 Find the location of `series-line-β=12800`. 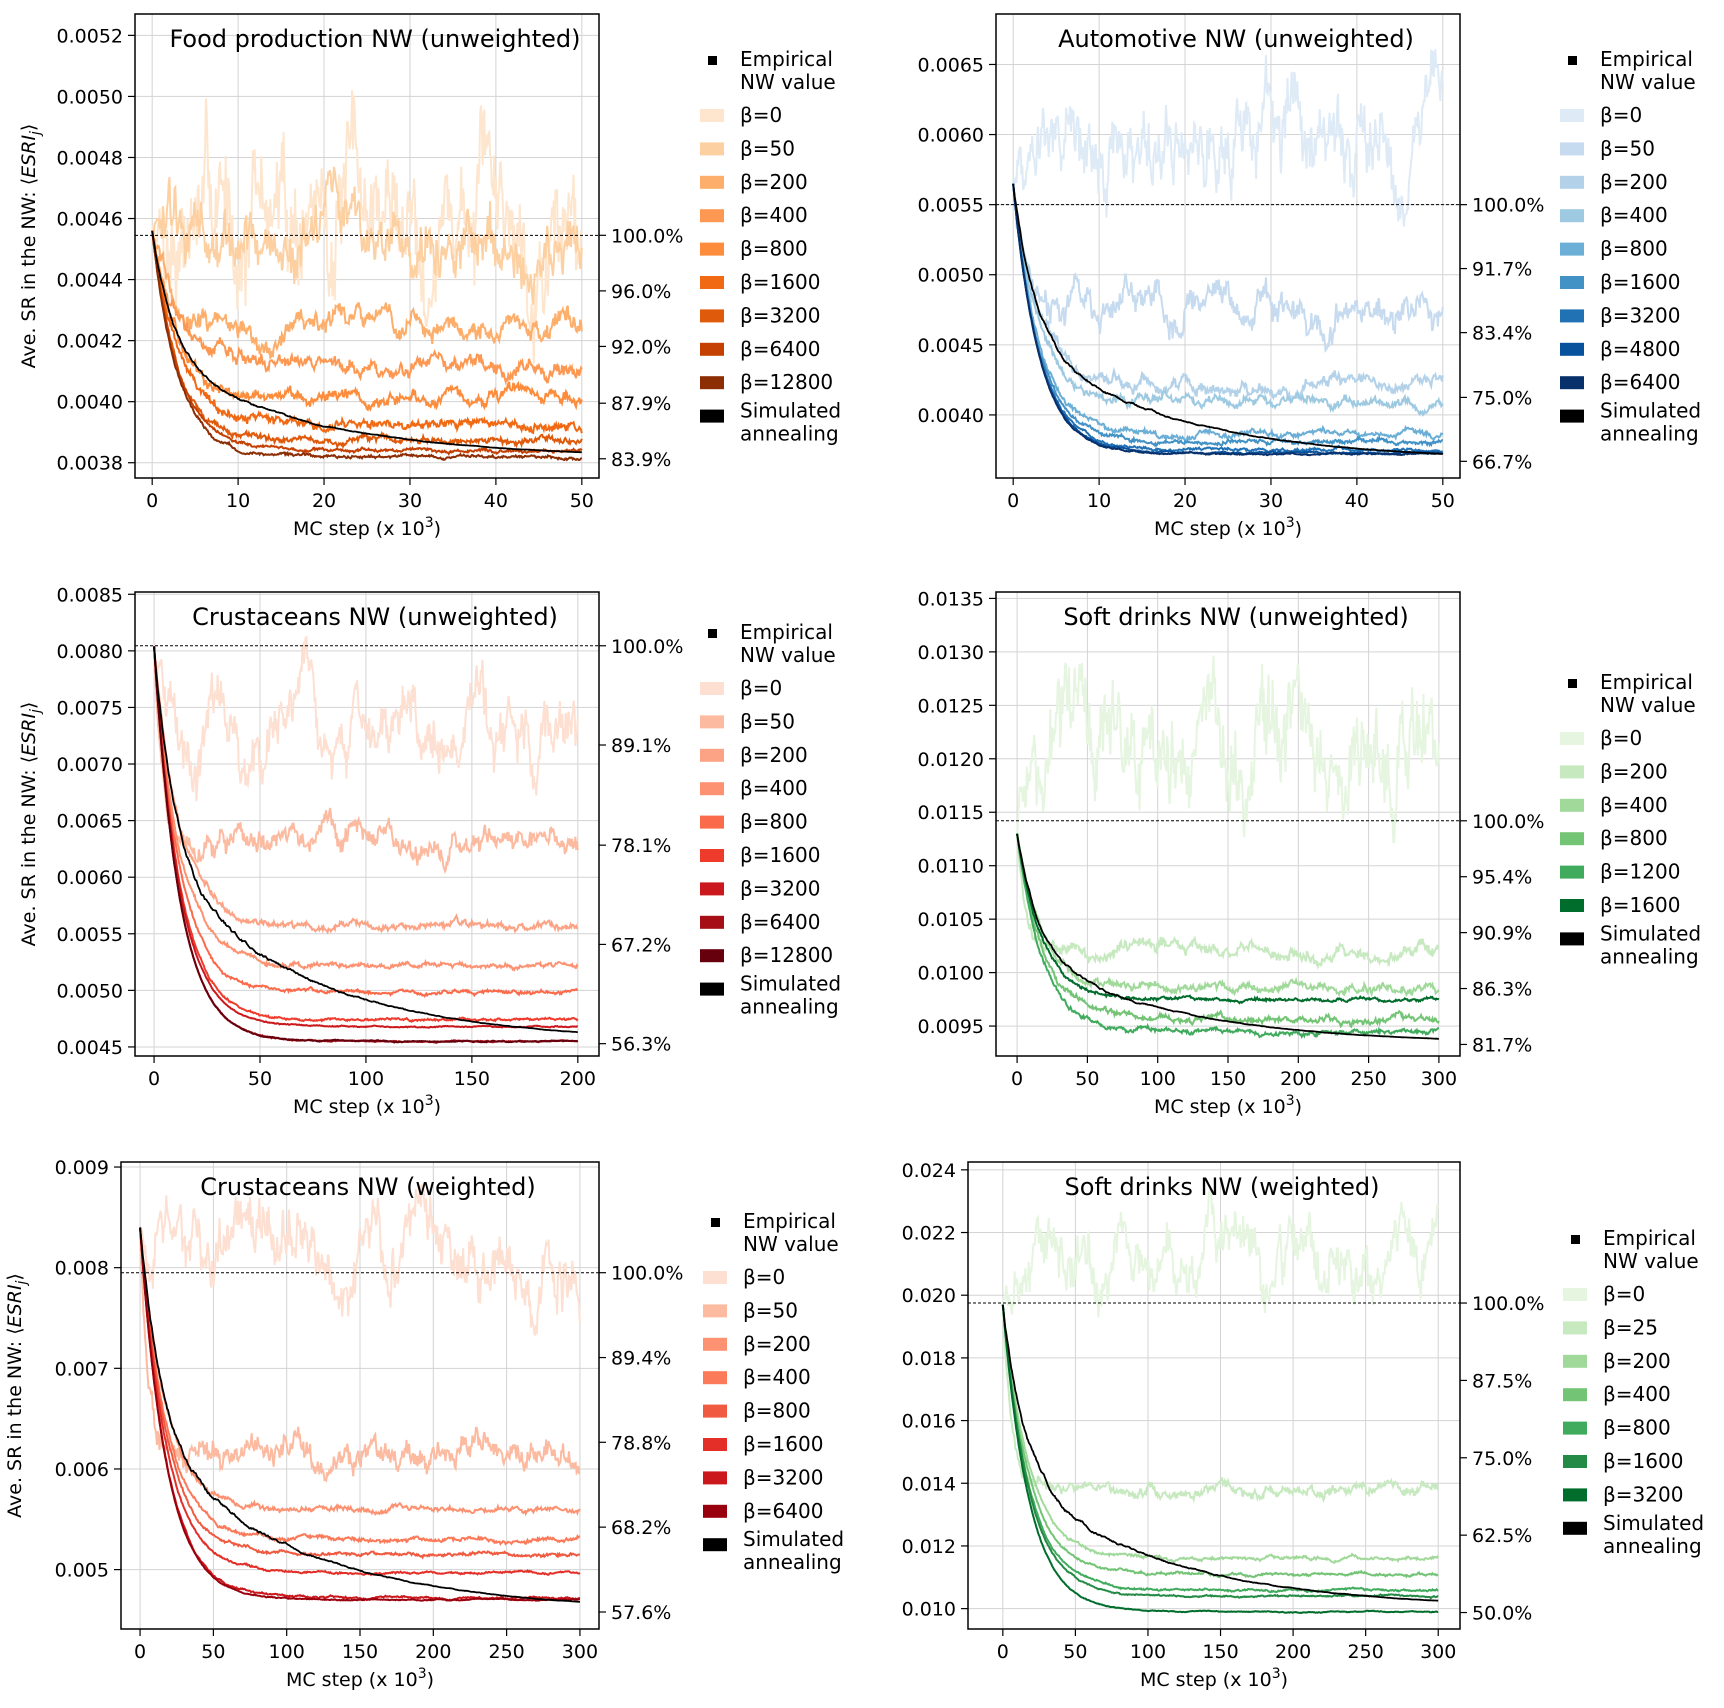

series-line-β=12800 is located at coordinates (367, 346).